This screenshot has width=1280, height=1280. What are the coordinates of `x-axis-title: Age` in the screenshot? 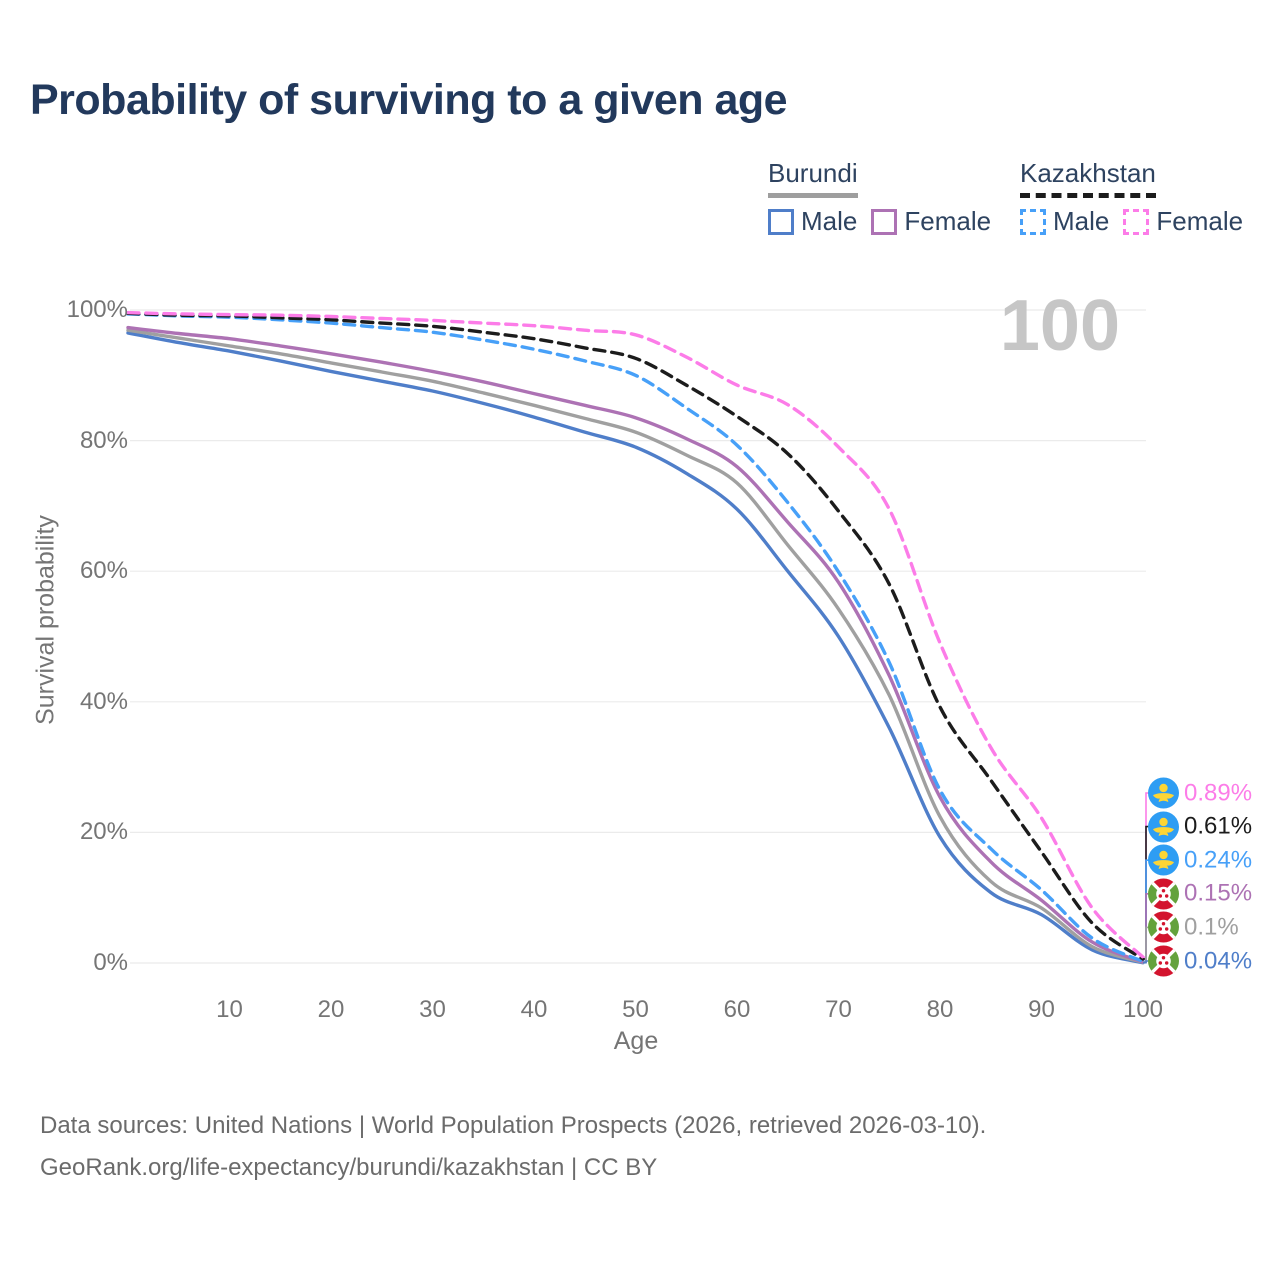 It's located at (636, 1041).